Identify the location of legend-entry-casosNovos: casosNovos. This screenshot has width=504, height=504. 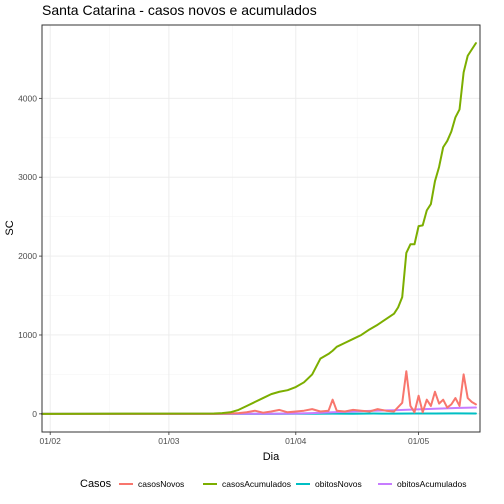
(161, 484).